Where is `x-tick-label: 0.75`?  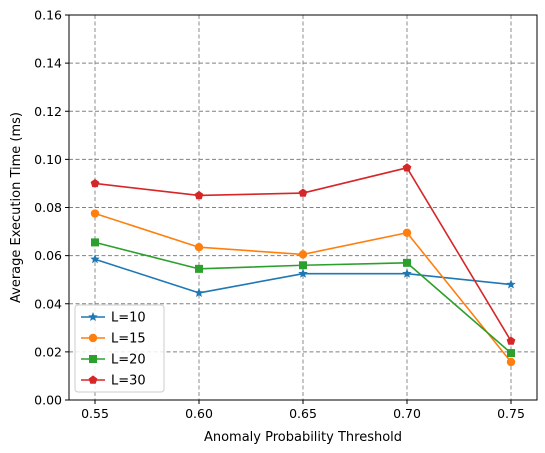 x-tick-label: 0.75 is located at coordinates (511, 413).